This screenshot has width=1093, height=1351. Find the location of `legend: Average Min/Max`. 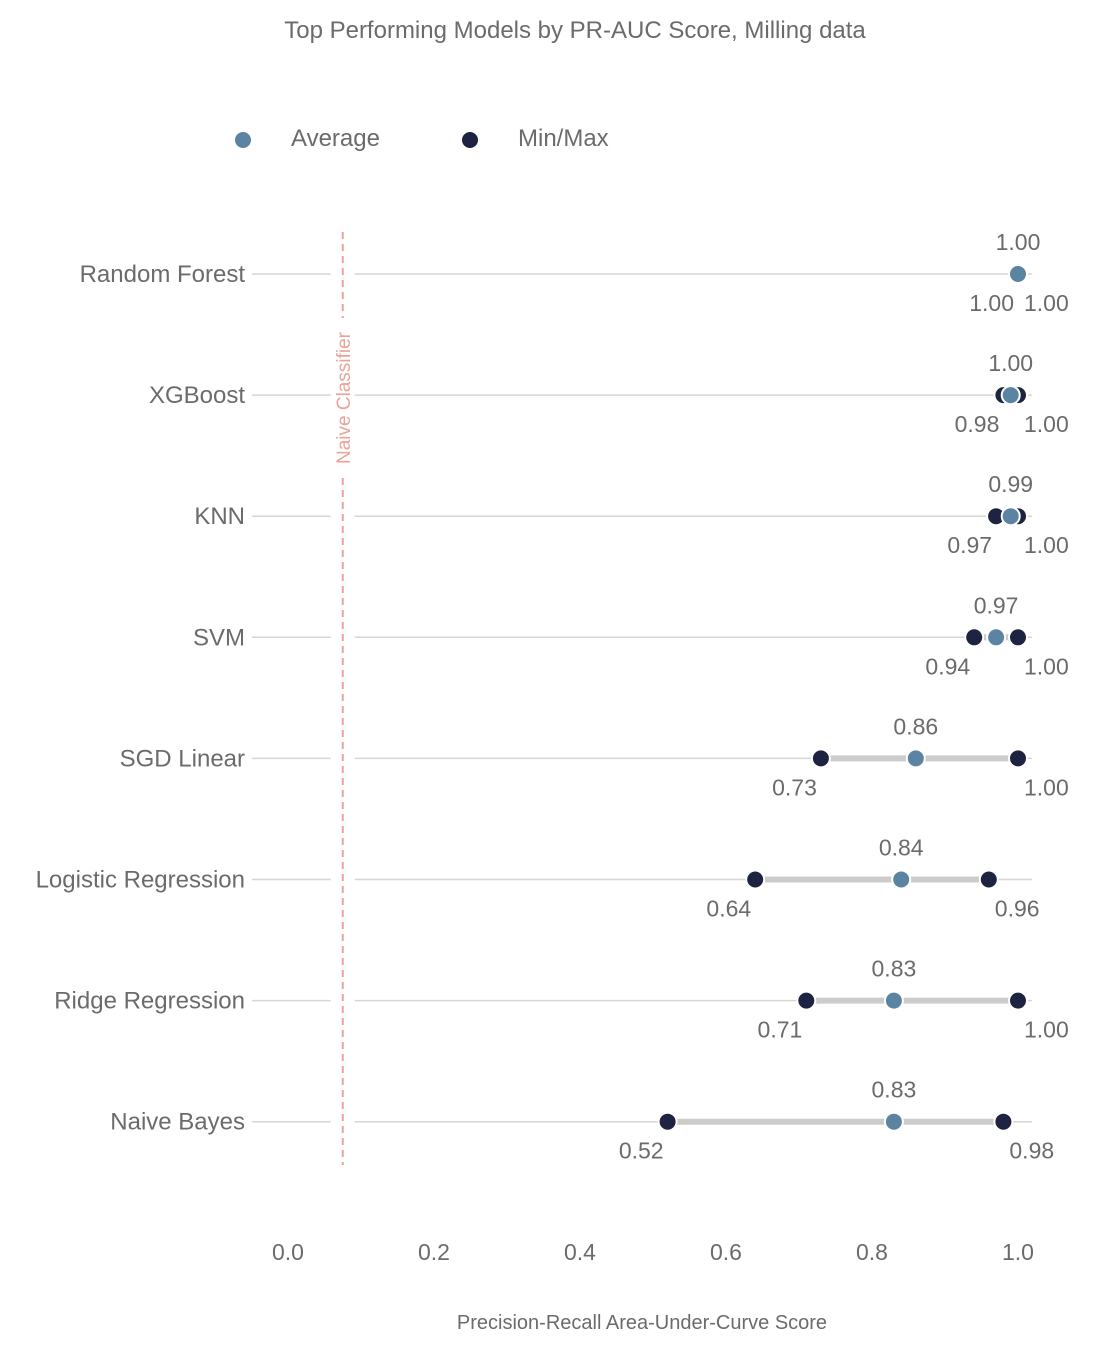

legend: Average Min/Max is located at coordinates (421, 138).